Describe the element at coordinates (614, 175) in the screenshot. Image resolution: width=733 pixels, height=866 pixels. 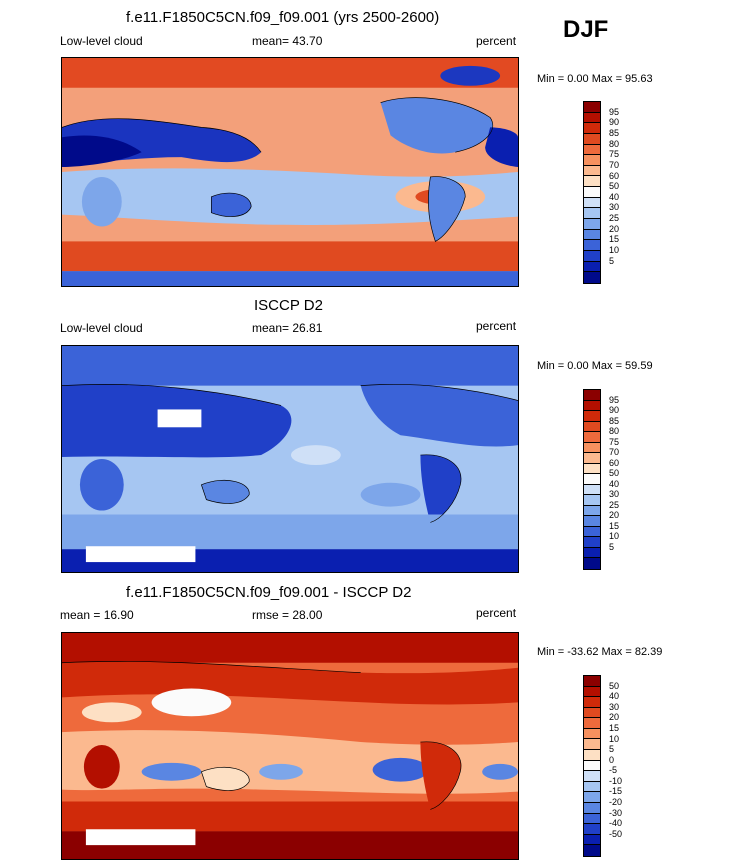
I see `colorbar-tick-label: 60` at that location.